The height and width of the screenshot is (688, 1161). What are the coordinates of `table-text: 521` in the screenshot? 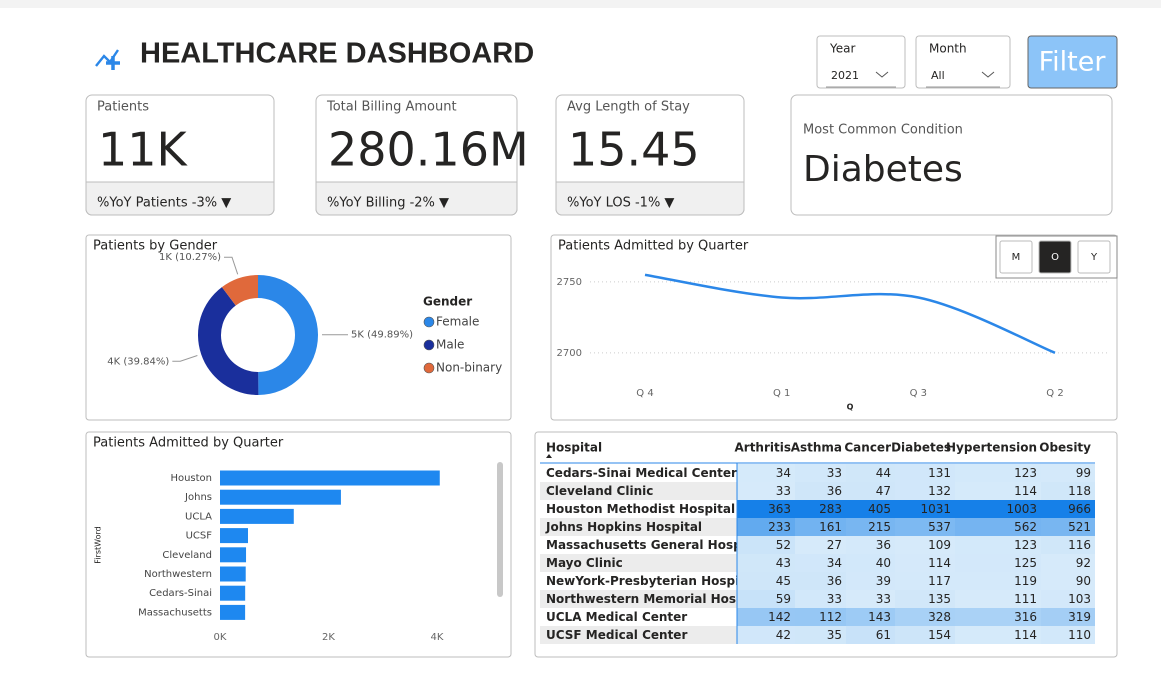 It's located at (1079, 527).